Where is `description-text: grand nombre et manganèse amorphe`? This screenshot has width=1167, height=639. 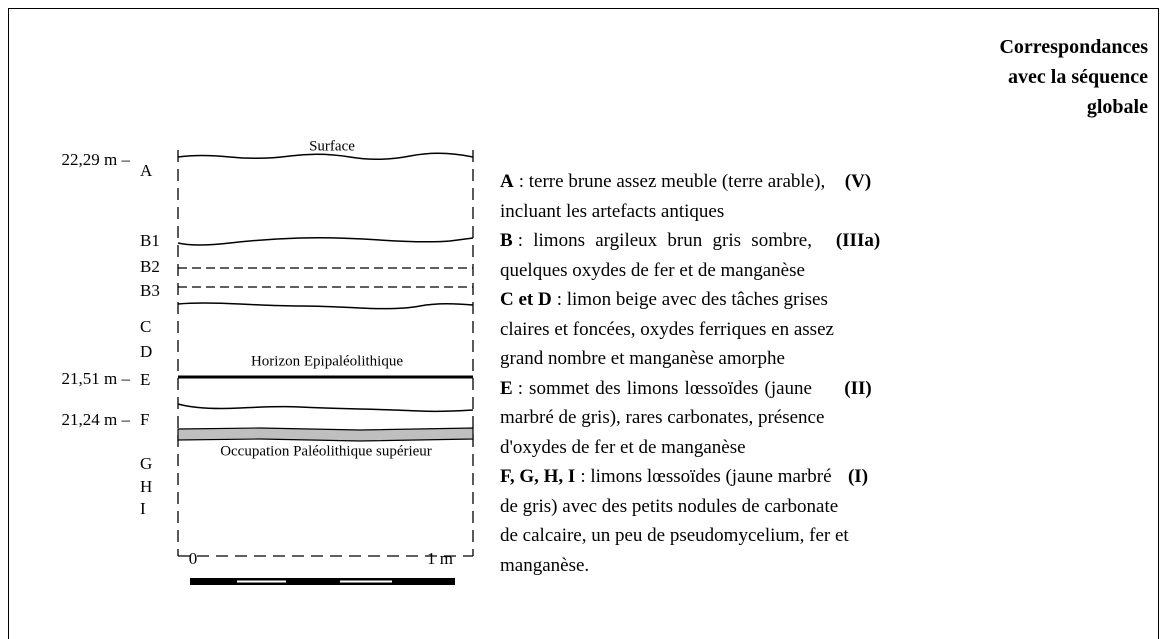 description-text: grand nombre et manganèse amorphe is located at coordinates (642, 358).